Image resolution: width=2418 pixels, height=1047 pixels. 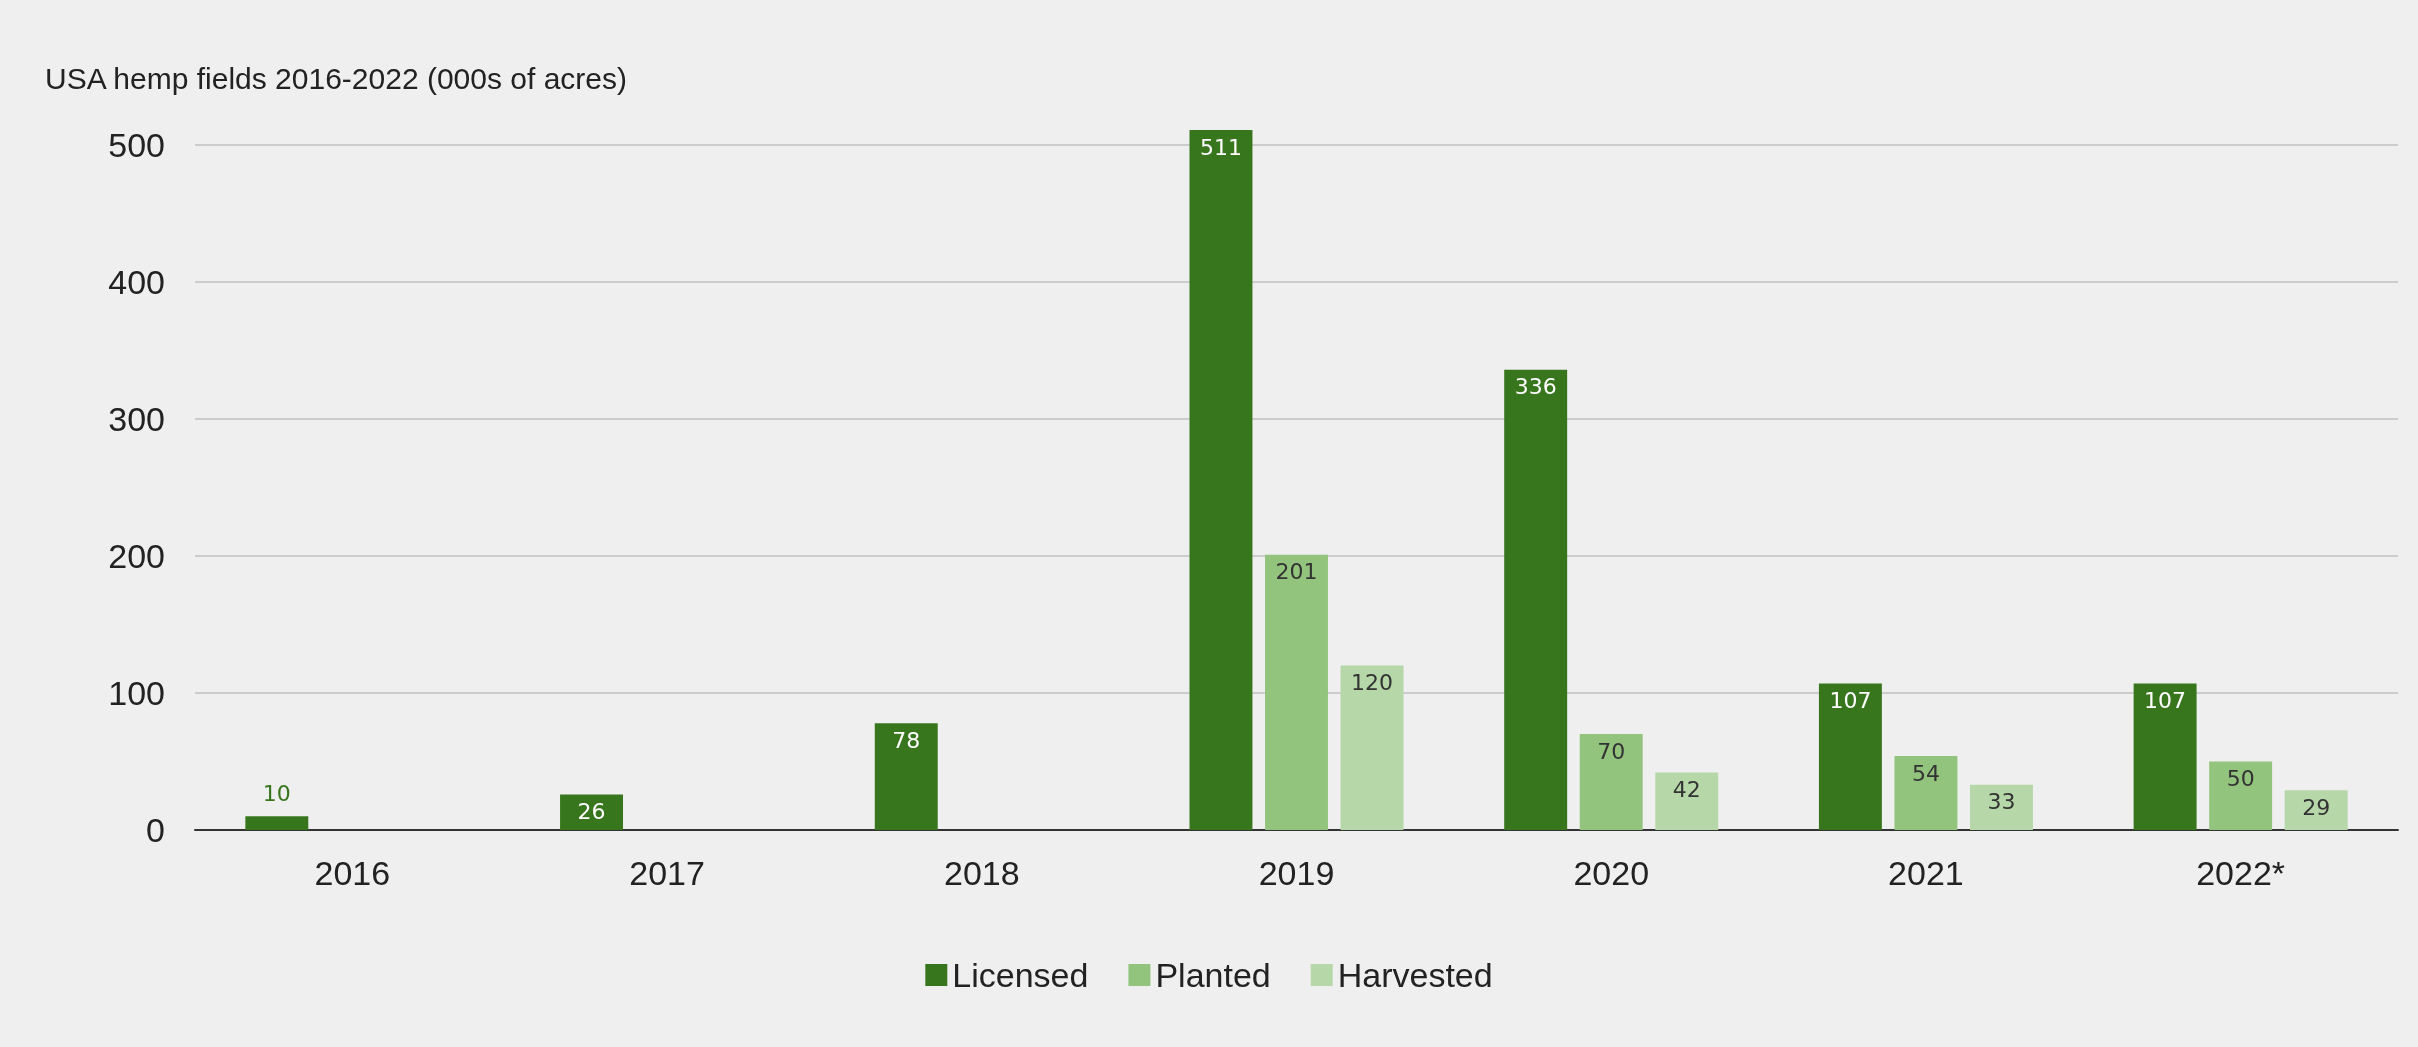 What do you see at coordinates (1611, 751) in the screenshot?
I see `data-label: 70` at bounding box center [1611, 751].